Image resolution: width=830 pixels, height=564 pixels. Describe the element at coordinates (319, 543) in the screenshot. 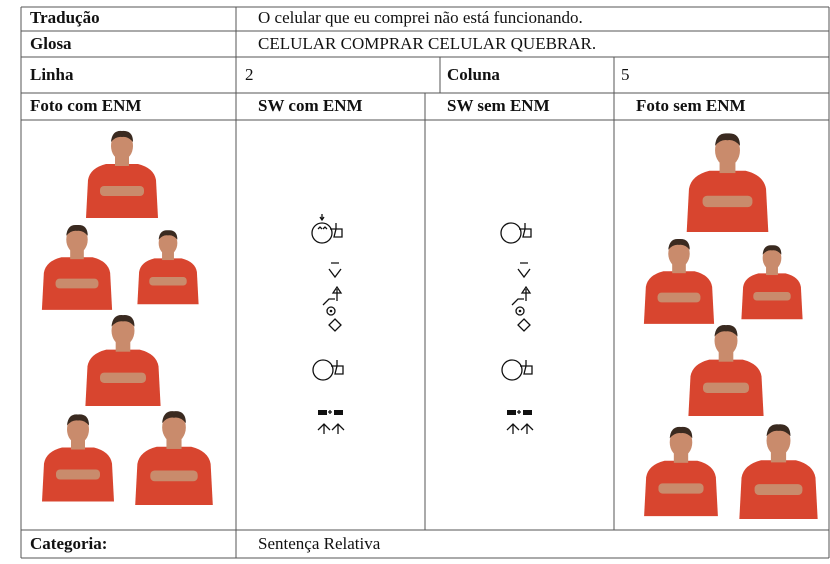

I see `footer-value: Sentença Relativa` at that location.